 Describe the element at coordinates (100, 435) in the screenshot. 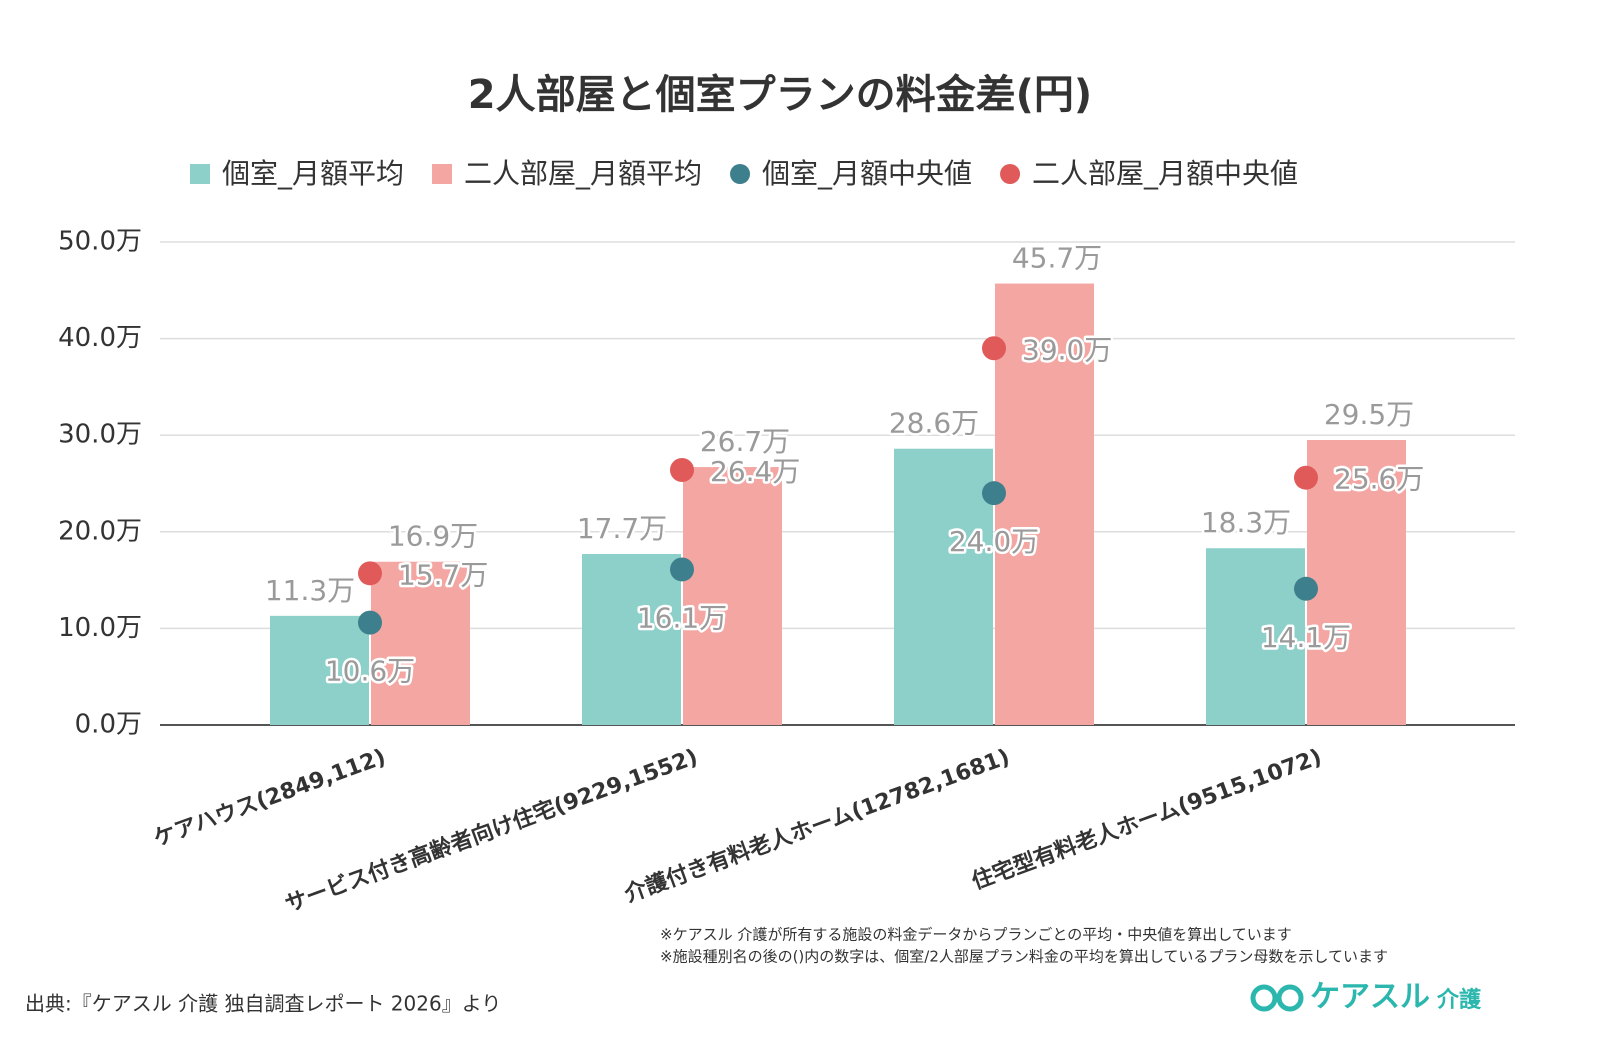

I see `y-tick-label: 30.0万` at that location.